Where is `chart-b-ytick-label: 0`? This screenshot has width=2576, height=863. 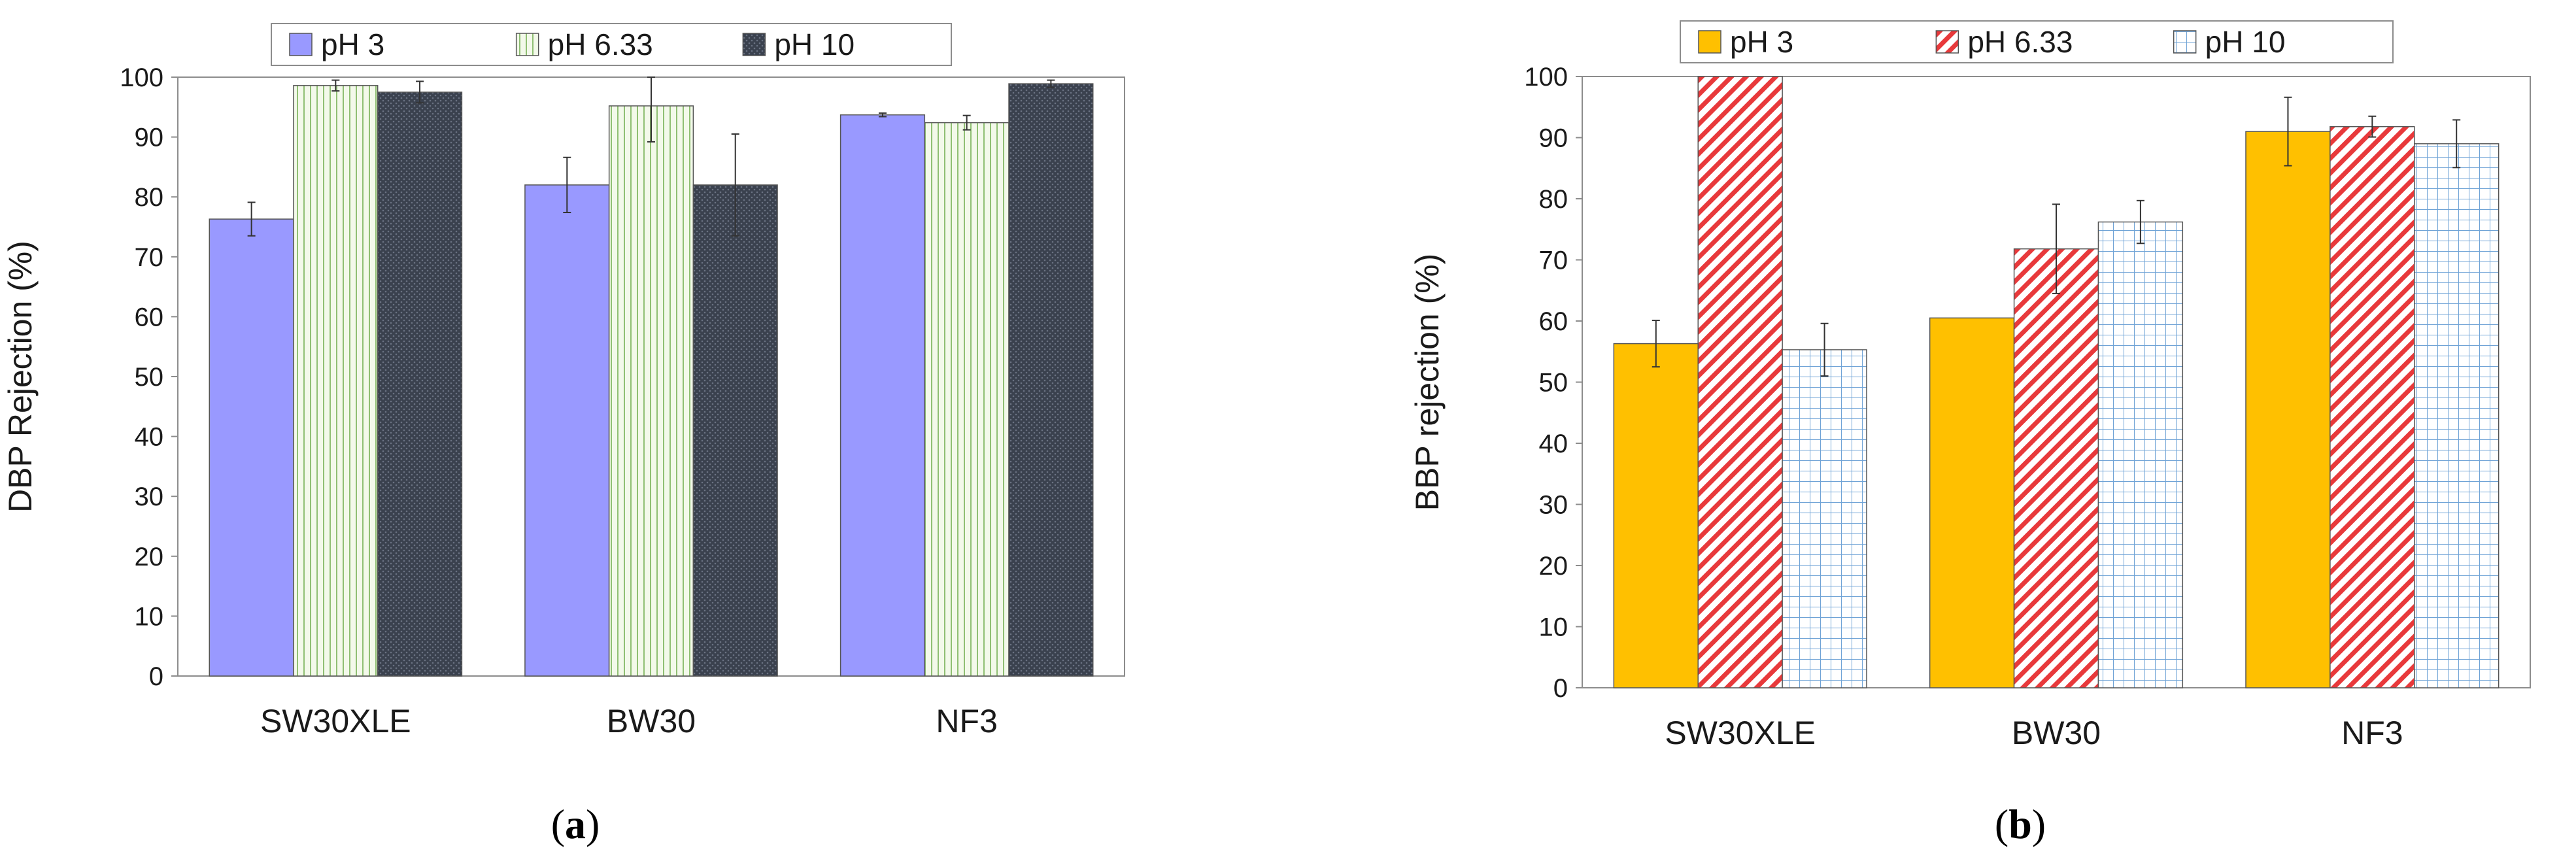
chart-b-ytick-label: 0 is located at coordinates (1560, 688).